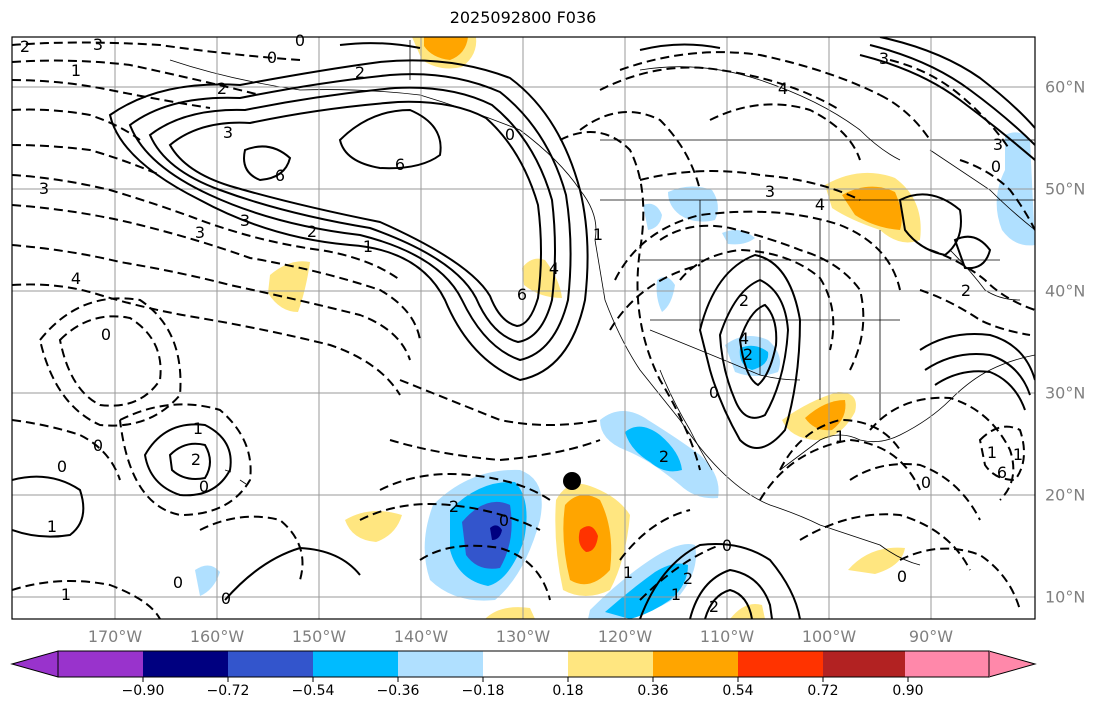  I want to click on colorbar-tick-label: 0.54, so click(738, 691).